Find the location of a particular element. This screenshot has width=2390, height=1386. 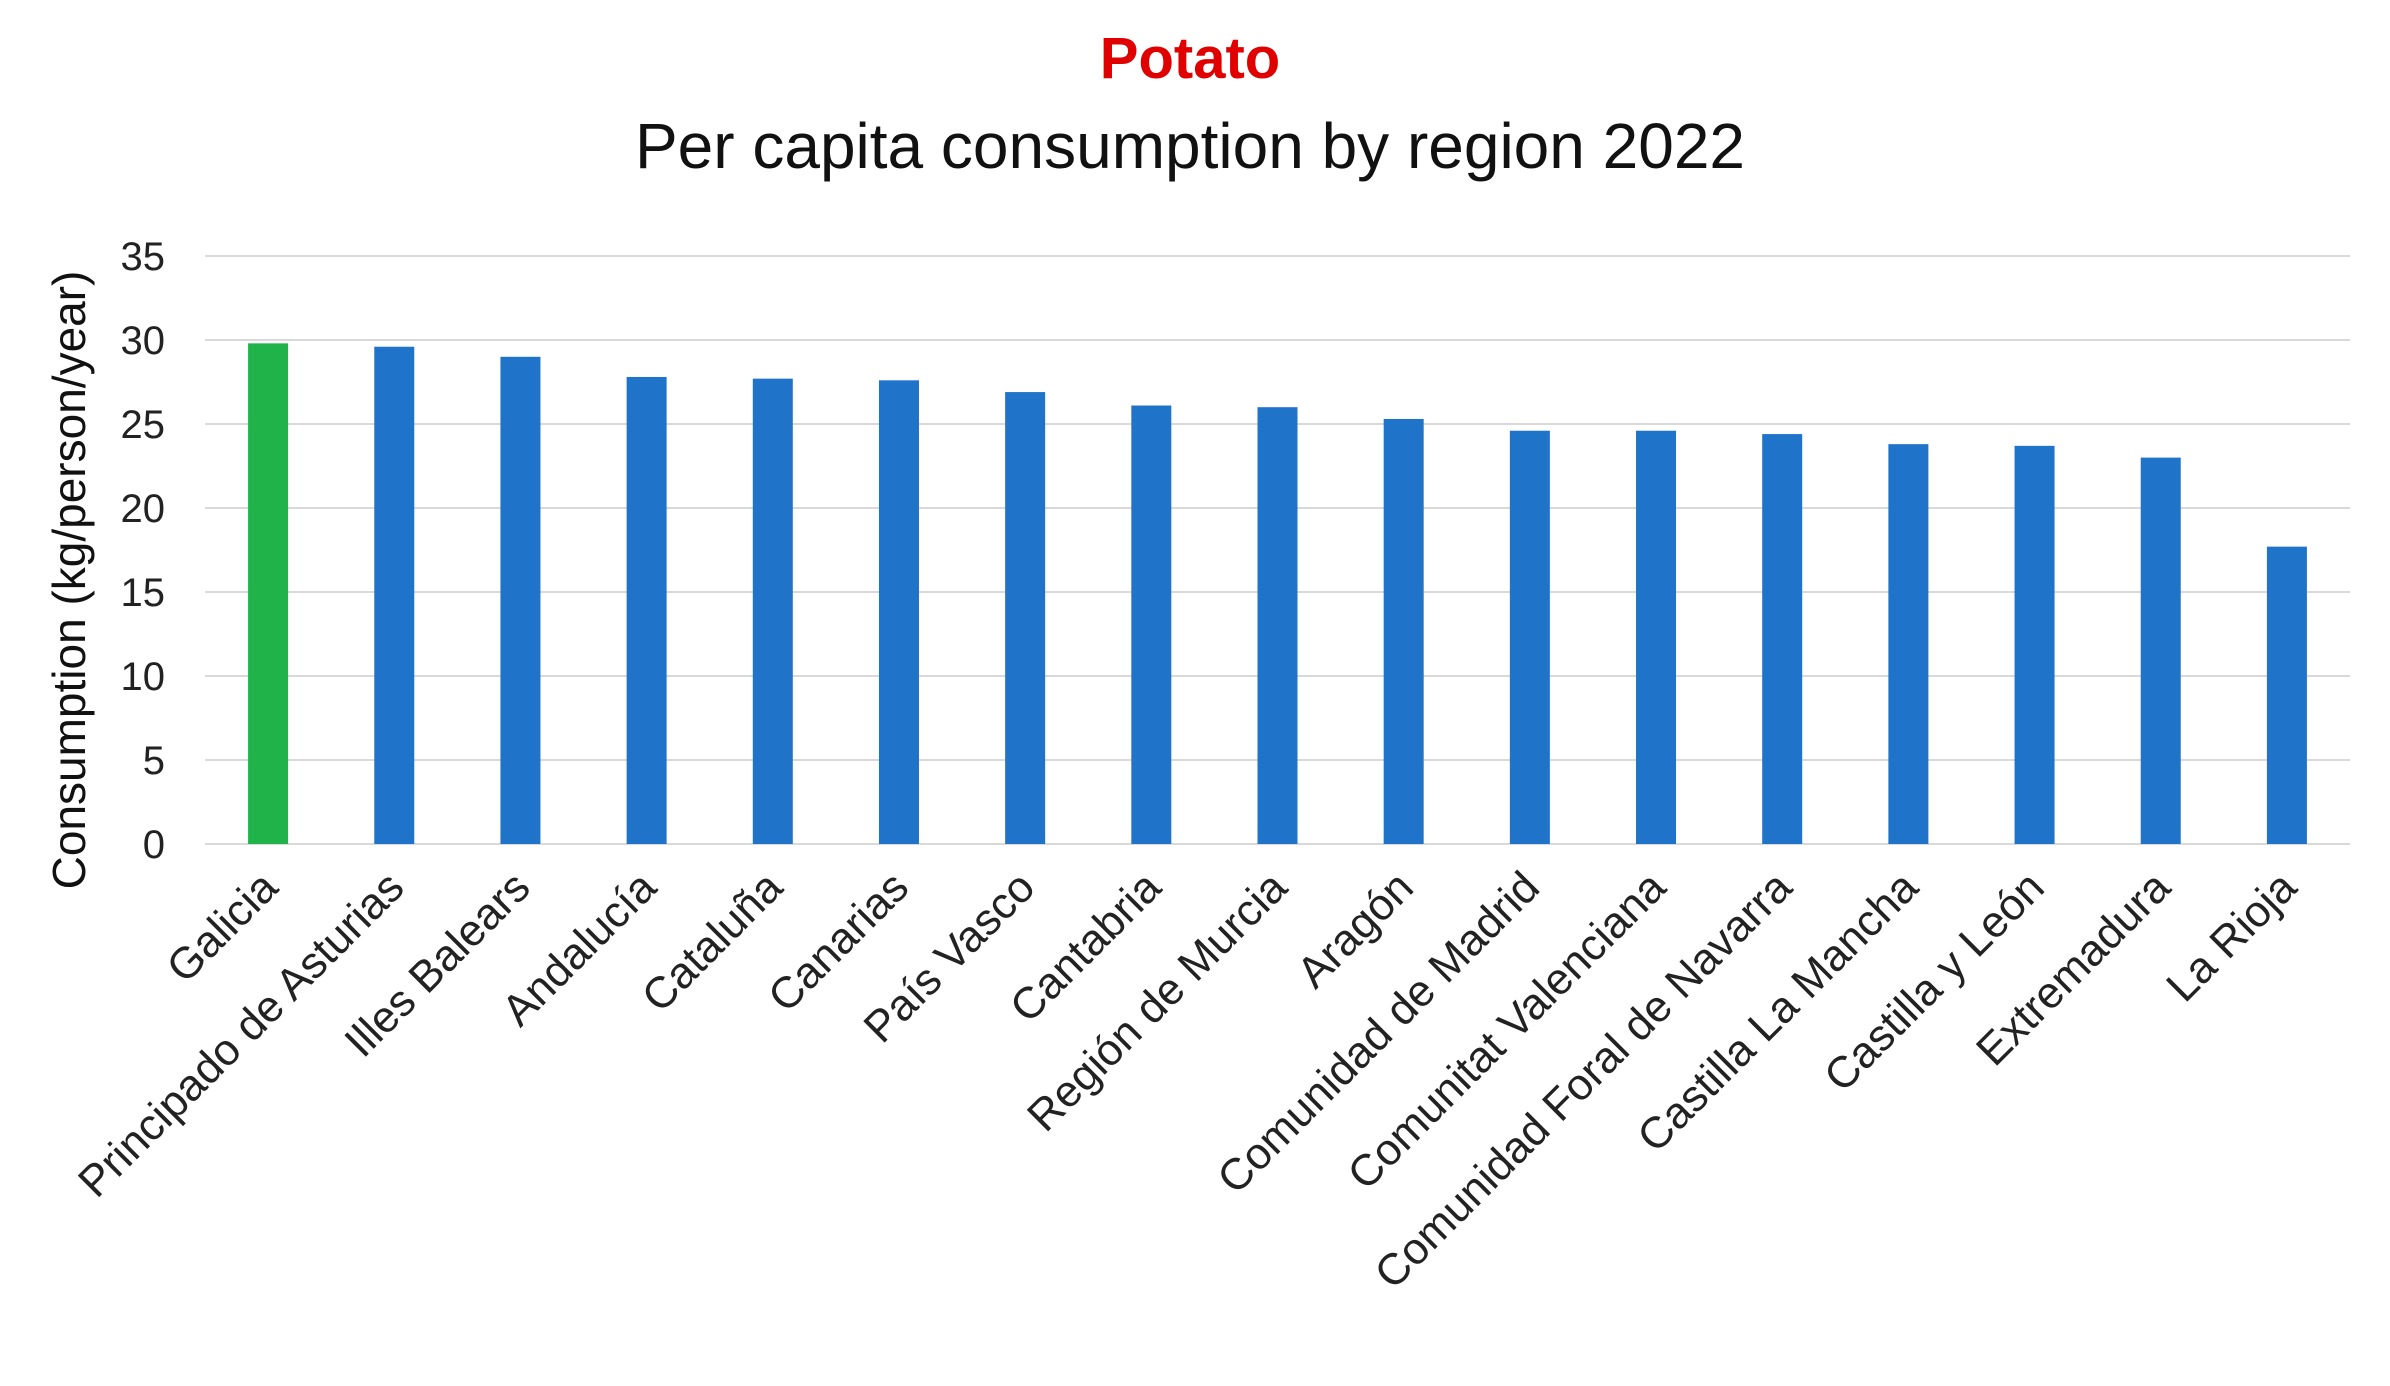

y-axis-title: Consumption (kg/person/year) is located at coordinates (69, 580).